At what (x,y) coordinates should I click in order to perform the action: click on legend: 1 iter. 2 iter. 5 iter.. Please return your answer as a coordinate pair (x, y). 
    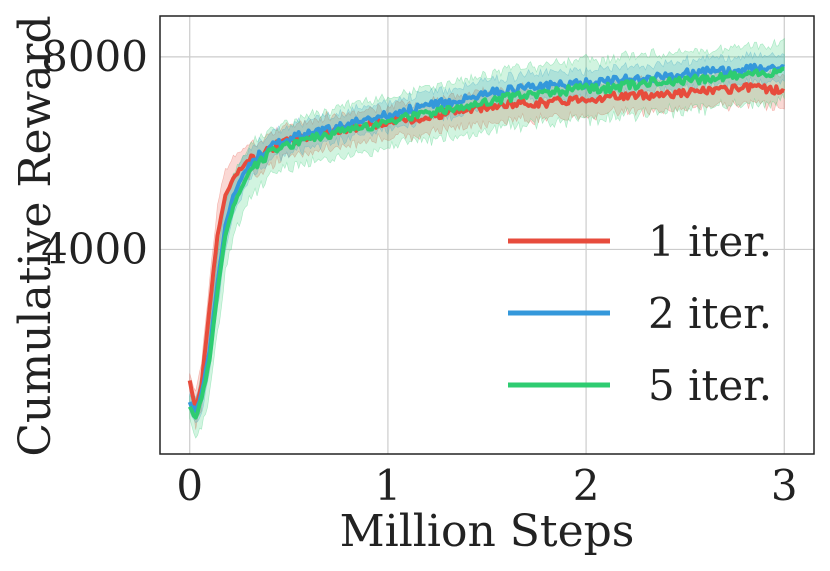
    Looking at the image, I should click on (640, 313).